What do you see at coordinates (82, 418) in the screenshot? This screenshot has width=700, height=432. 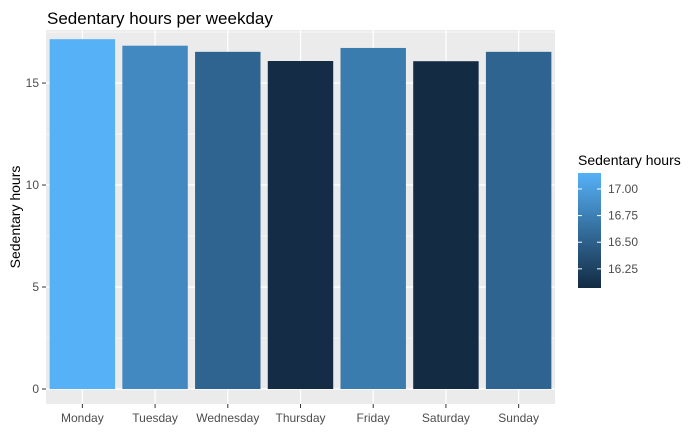 I see `x-tick-label: Monday` at bounding box center [82, 418].